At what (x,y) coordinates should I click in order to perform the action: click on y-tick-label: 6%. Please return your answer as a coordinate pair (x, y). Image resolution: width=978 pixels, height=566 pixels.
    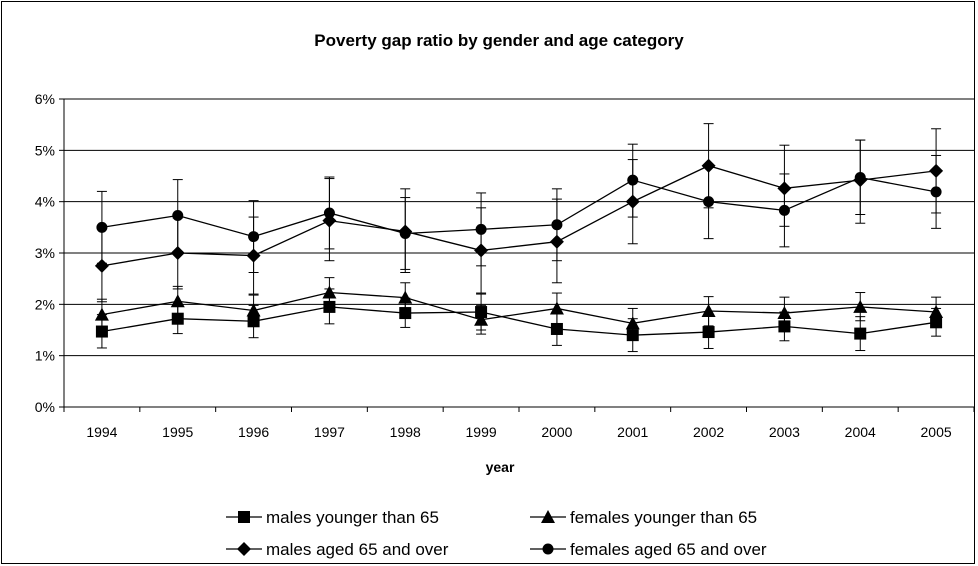
    Looking at the image, I should click on (45, 99).